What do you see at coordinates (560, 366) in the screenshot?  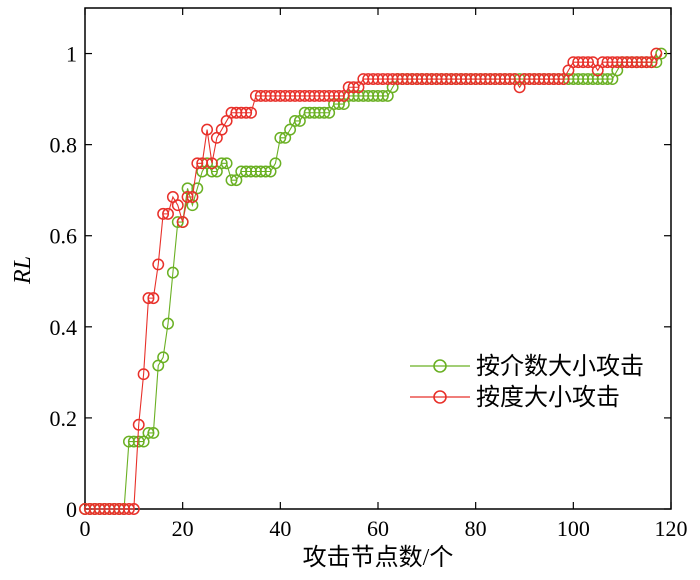 I see `legend-label-betweenness: 按介数大小攻击` at bounding box center [560, 366].